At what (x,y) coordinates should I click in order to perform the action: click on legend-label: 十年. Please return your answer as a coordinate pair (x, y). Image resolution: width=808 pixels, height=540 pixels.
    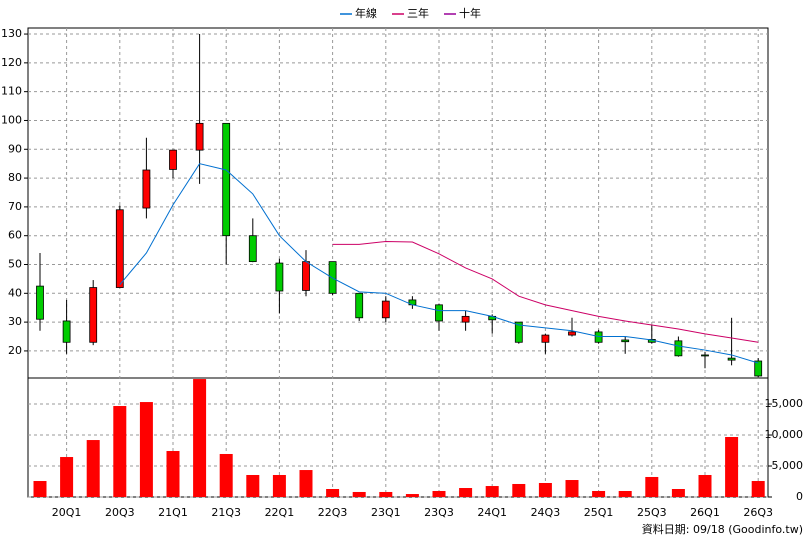
    Looking at the image, I should click on (470, 13).